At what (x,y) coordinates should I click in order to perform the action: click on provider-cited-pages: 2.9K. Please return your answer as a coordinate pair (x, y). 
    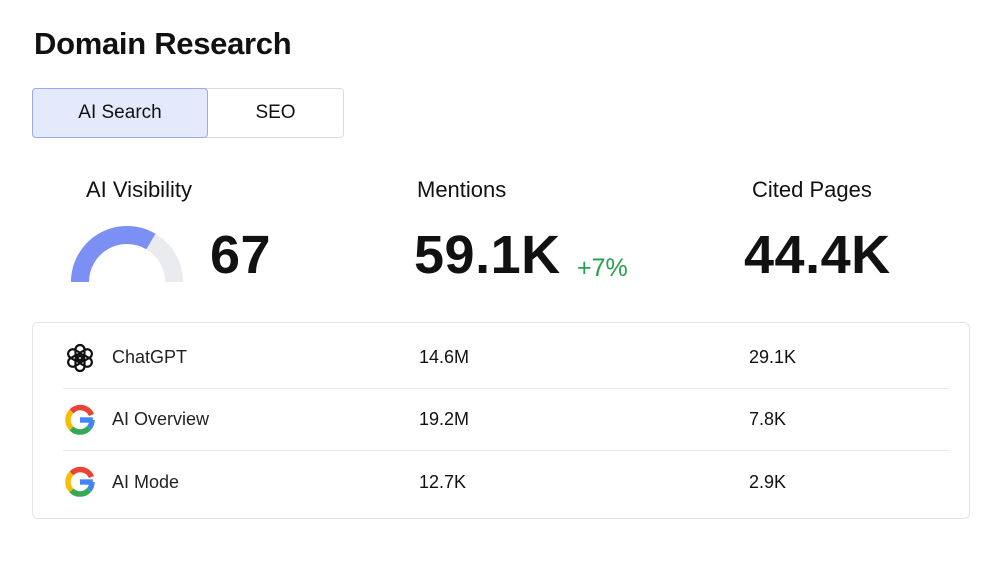
    Looking at the image, I should click on (768, 481).